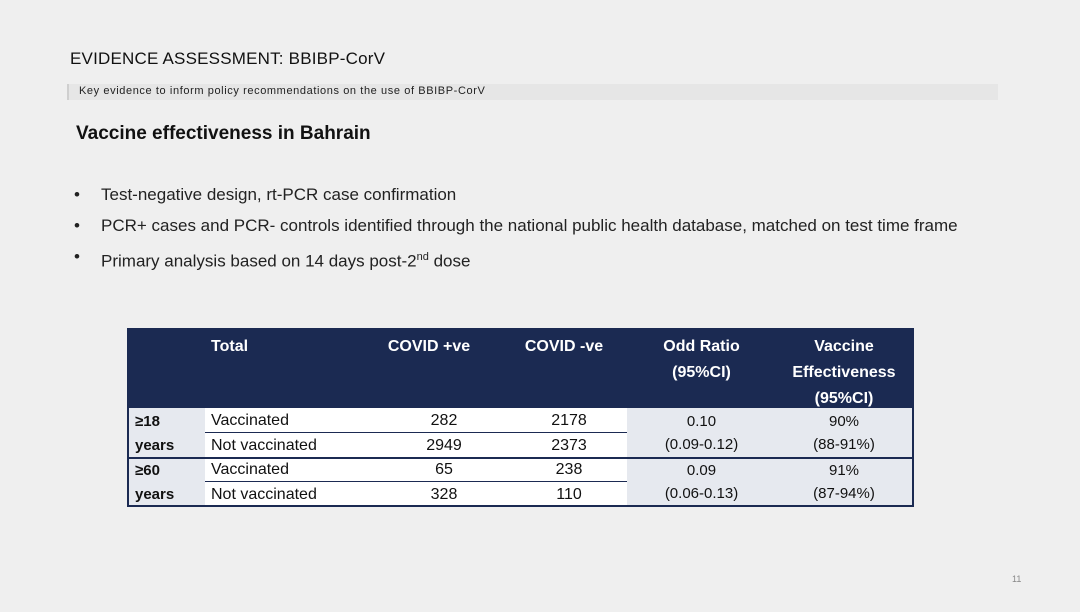 This screenshot has height=612, width=1080. I want to click on header-vaccine-effectiveness: Vaccine Effectiveness (95%CI), so click(844, 373).